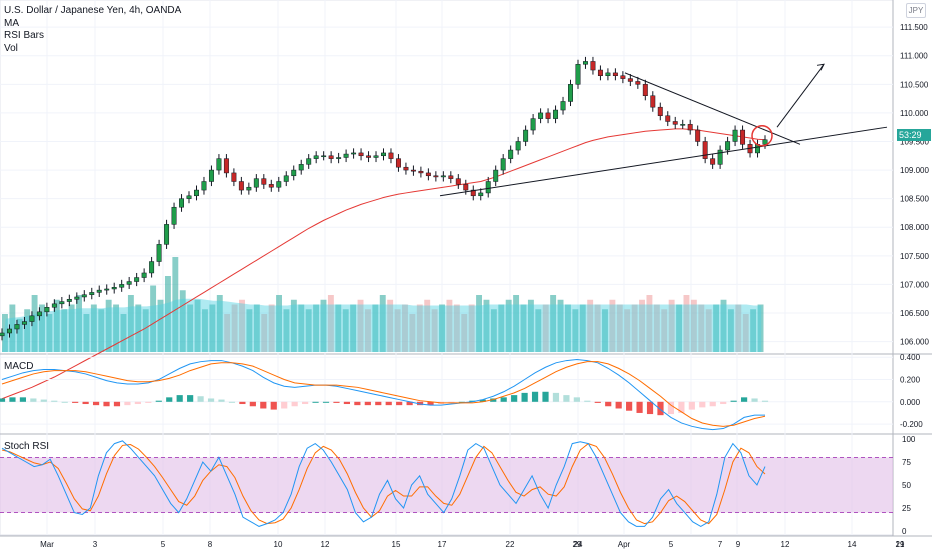 This screenshot has height=550, width=932. I want to click on x-tick-label: 10, so click(278, 544).